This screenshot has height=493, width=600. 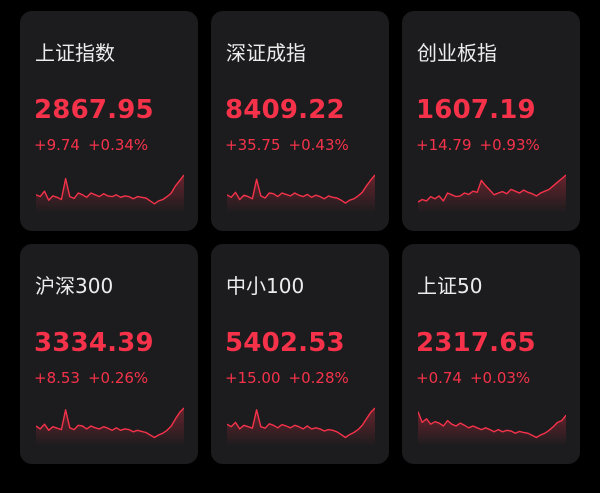 I want to click on index-card-chinext: 创业板指 1607.19 +14.79 +0.93%, so click(x=491, y=121).